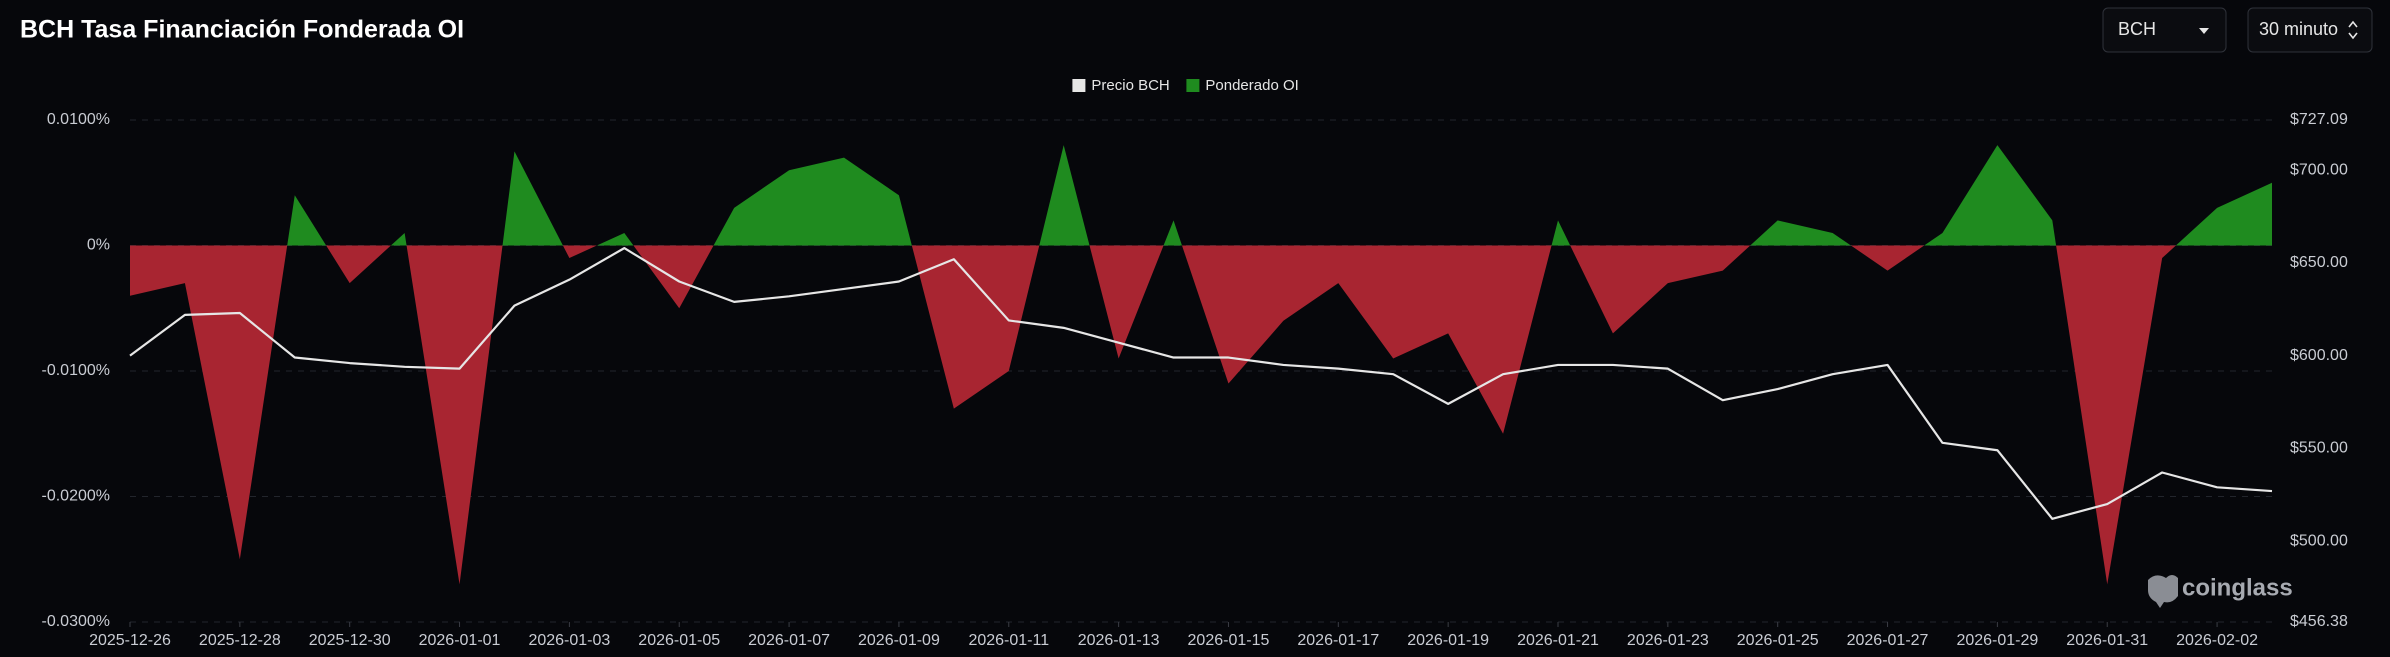 Image resolution: width=2390 pixels, height=657 pixels. What do you see at coordinates (1558, 640) in the screenshot?
I see `x-tick-label: 2026-01-21` at bounding box center [1558, 640].